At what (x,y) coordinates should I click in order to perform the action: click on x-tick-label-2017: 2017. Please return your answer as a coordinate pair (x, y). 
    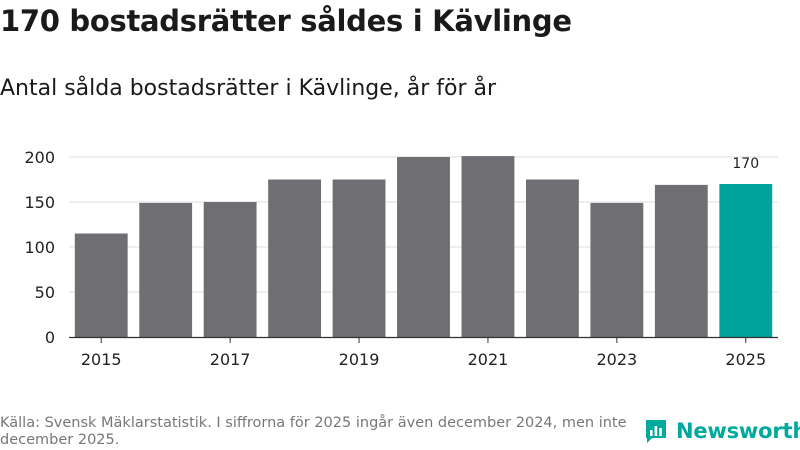
    Looking at the image, I should click on (230, 359).